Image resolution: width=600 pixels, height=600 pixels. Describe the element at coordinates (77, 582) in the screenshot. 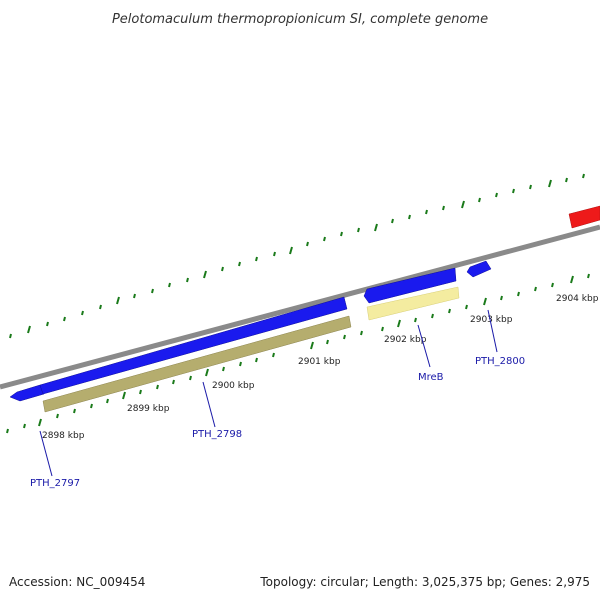

I see `accession-text: Accession: NC_009454` at that location.